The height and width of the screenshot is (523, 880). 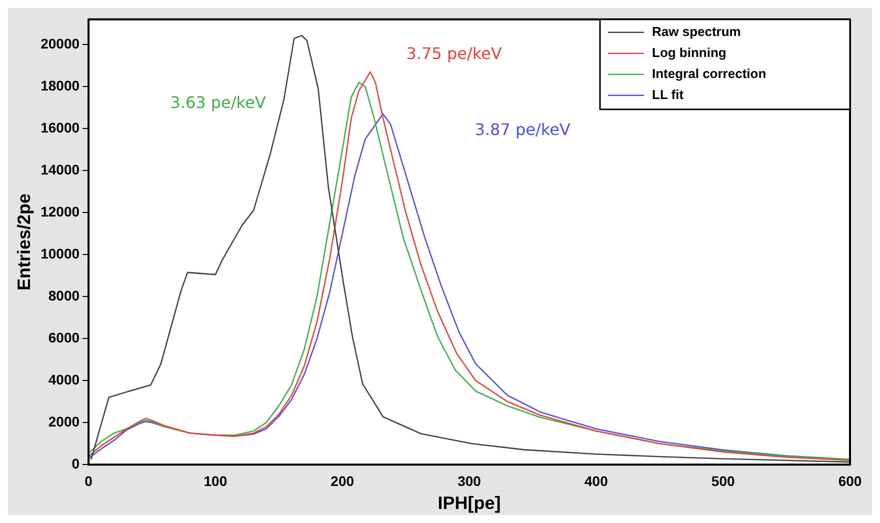 What do you see at coordinates (64, 337) in the screenshot?
I see `y-tick-label: 6000` at bounding box center [64, 337].